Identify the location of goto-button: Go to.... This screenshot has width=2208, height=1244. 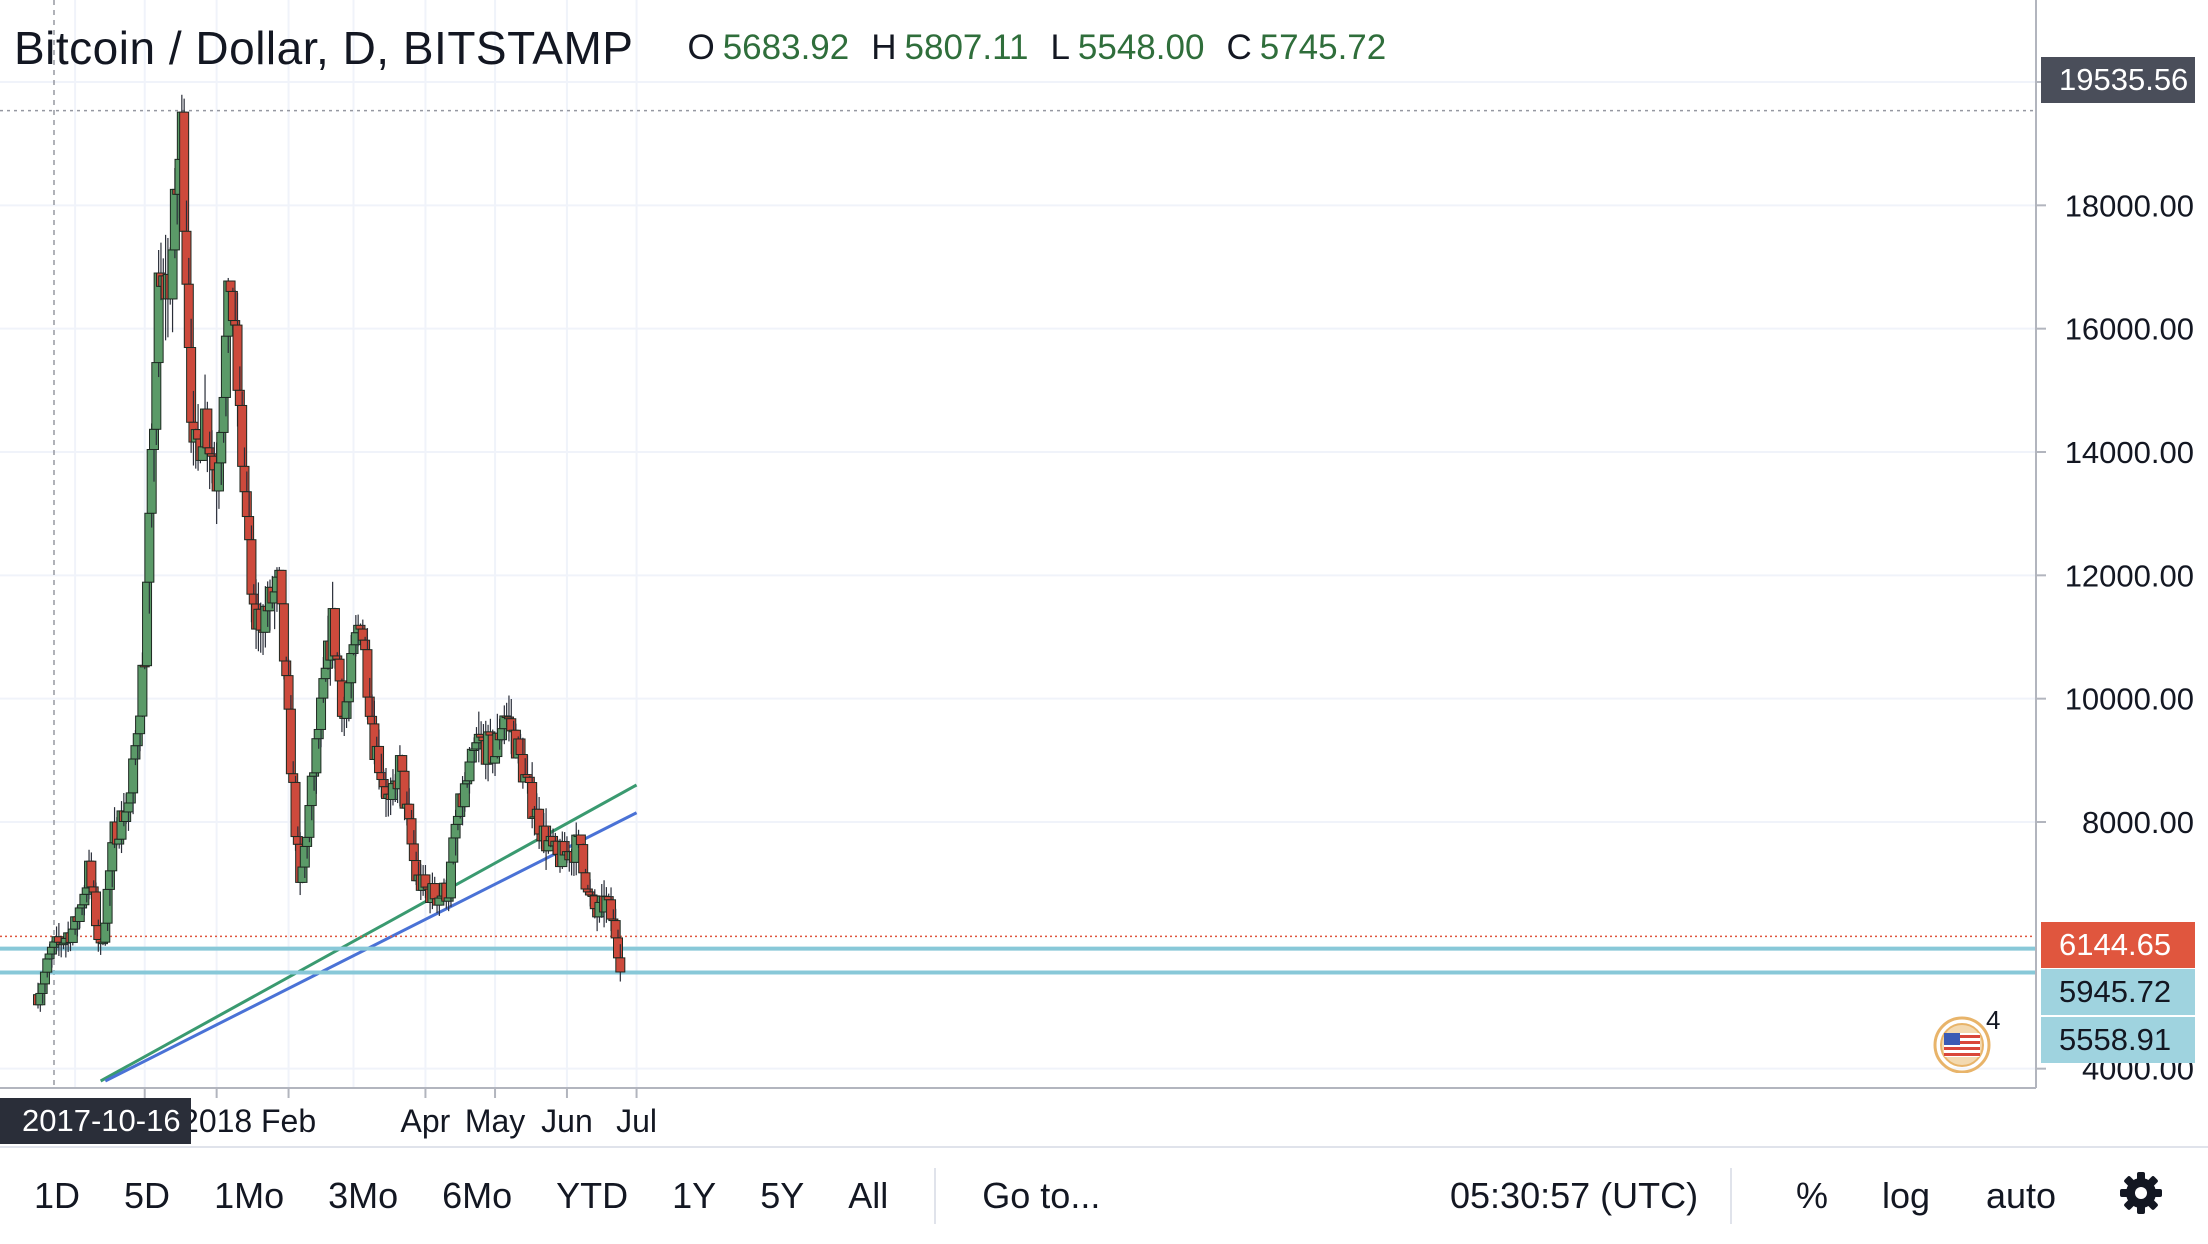
(1041, 1195).